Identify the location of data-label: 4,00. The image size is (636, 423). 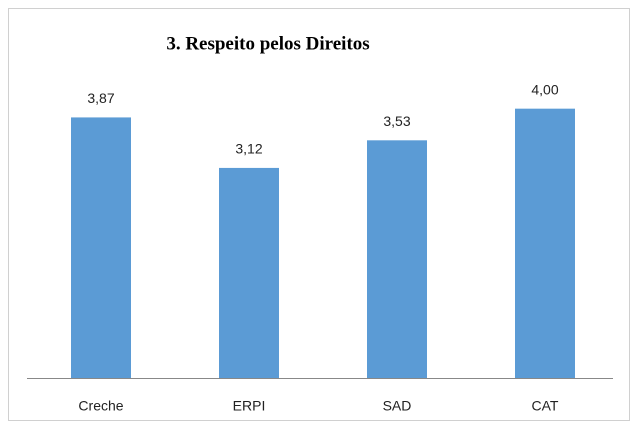
(544, 89).